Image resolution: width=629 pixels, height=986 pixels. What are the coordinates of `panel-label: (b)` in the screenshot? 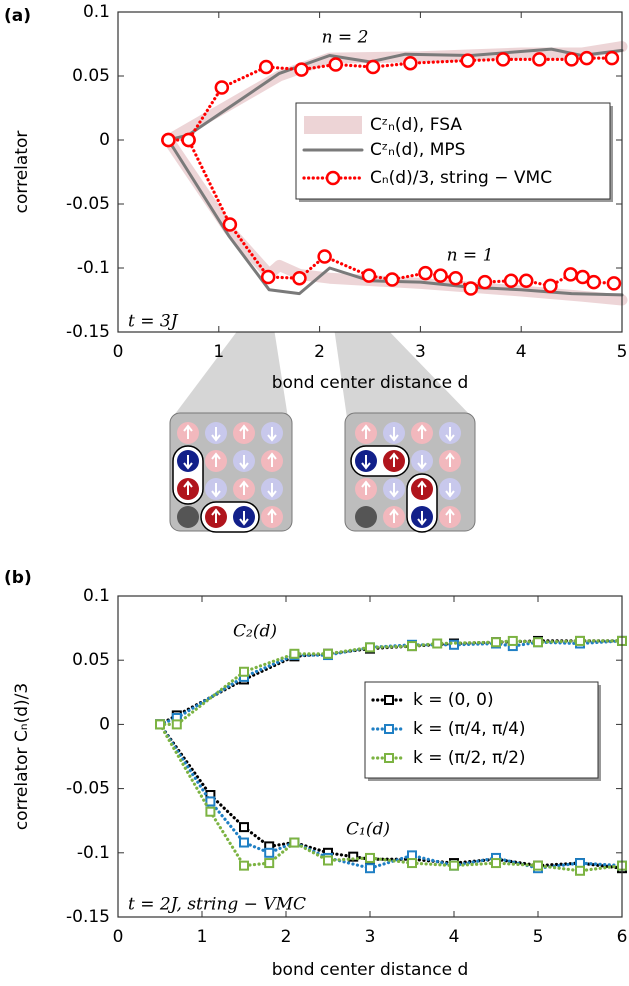 It's located at (18, 578).